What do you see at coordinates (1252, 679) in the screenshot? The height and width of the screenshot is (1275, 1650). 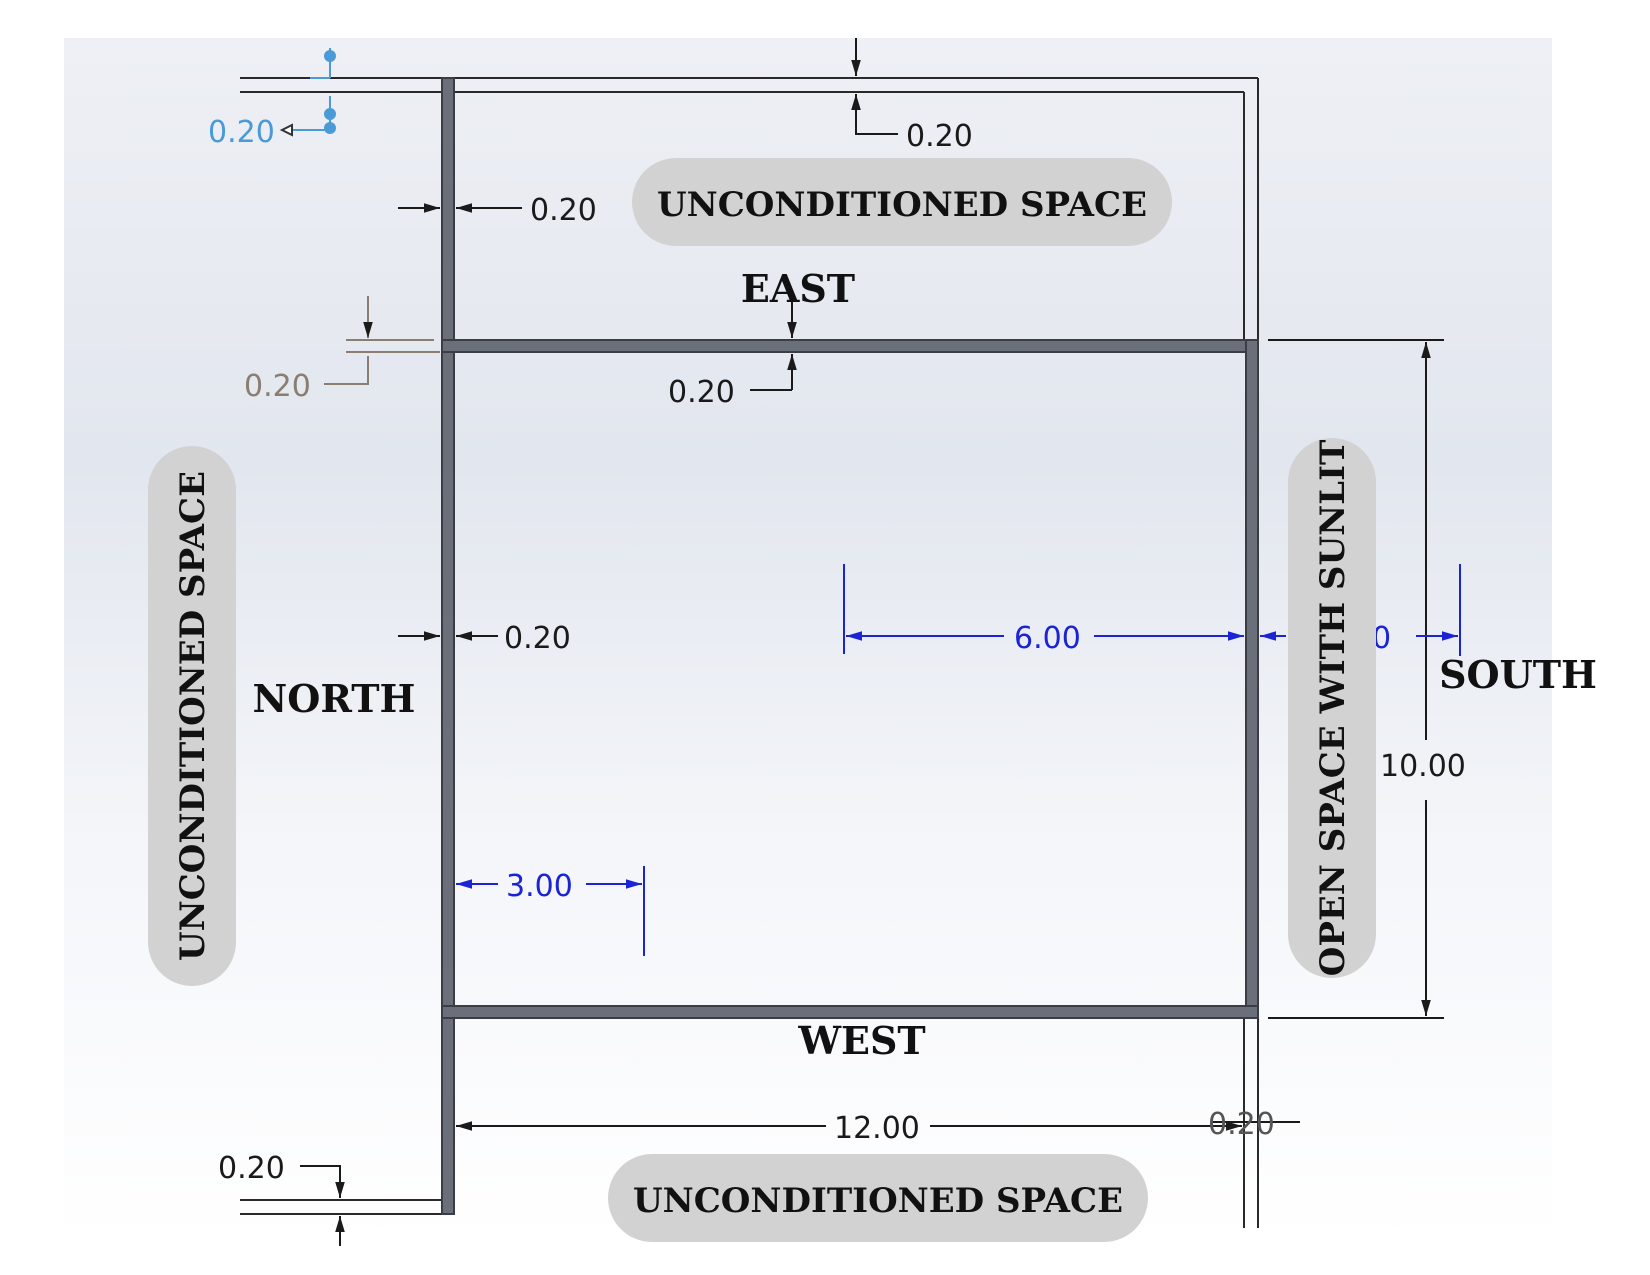 I see `south-wall` at bounding box center [1252, 679].